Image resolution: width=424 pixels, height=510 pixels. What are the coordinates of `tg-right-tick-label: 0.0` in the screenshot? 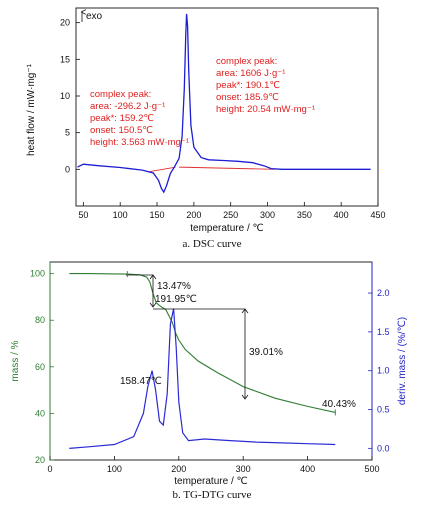 It's located at (383, 448).